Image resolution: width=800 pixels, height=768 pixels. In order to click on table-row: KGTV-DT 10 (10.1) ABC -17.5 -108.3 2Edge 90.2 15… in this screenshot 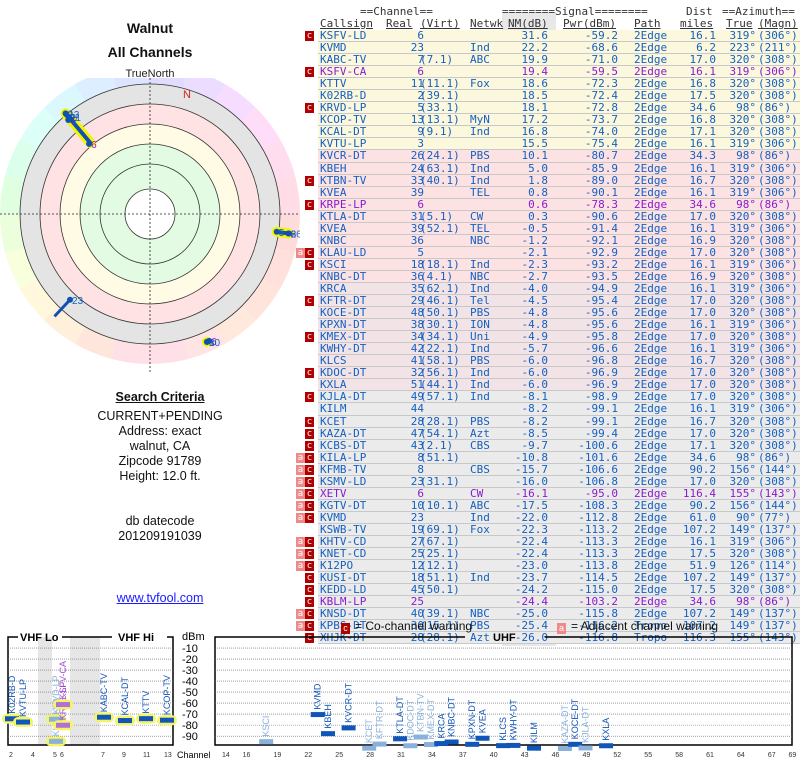, I will do `click(548, 505)`.